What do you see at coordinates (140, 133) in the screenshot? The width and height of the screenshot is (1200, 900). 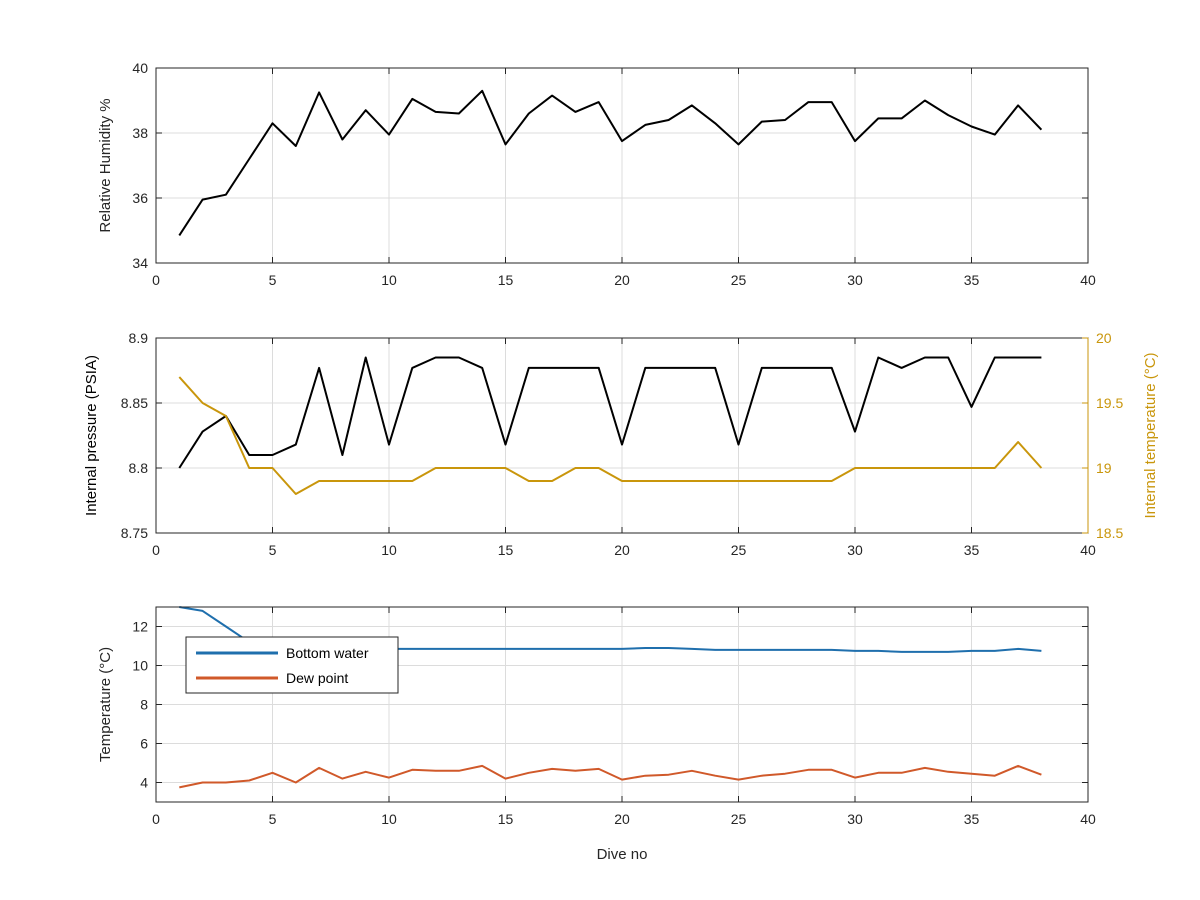 I see `y-tick-label: 38` at bounding box center [140, 133].